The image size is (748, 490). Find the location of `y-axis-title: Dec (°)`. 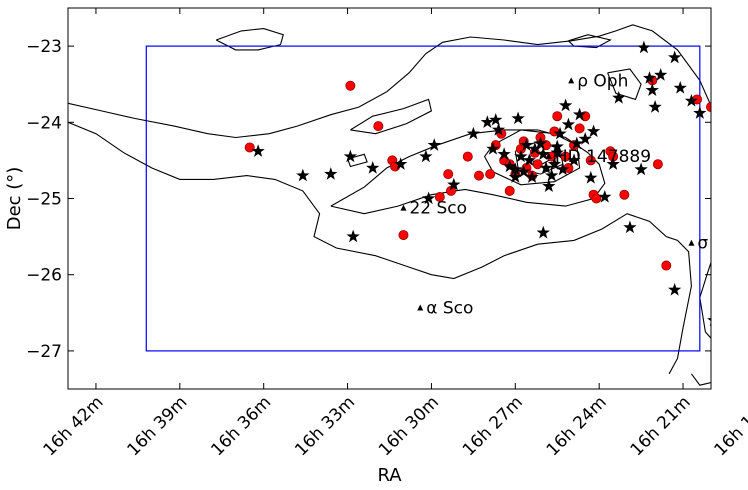

y-axis-title: Dec (°) is located at coordinates (14, 199).